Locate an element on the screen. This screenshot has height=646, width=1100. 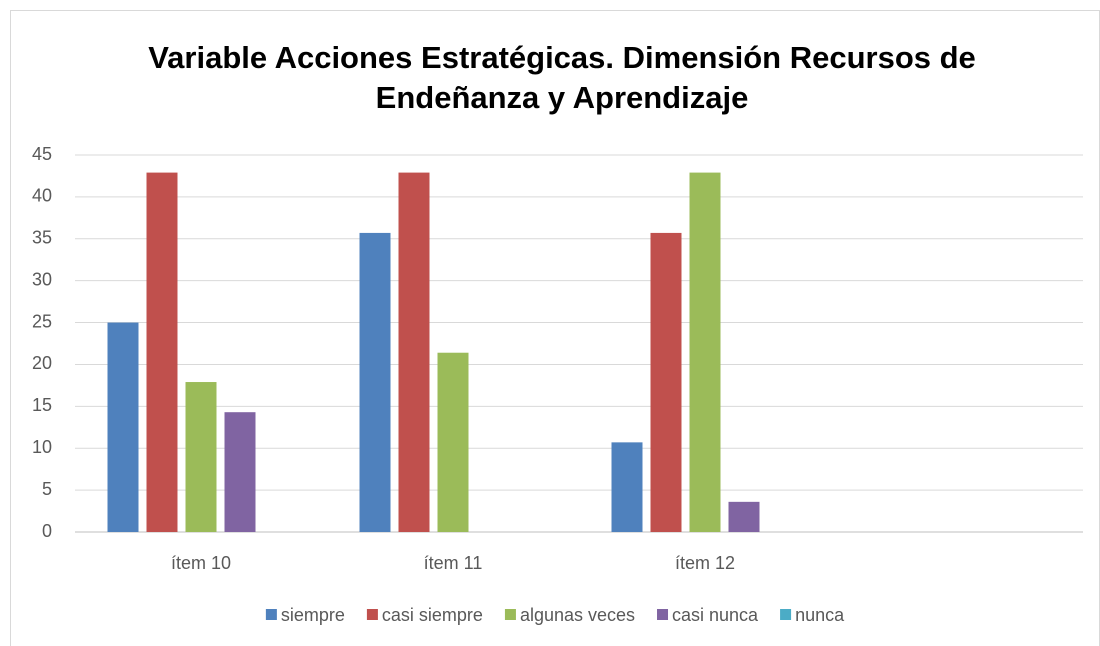
y-tick-label: 0 is located at coordinates (47, 531).